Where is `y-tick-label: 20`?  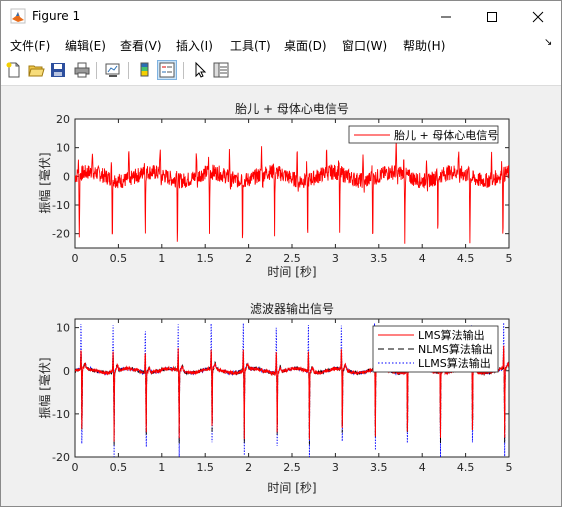
y-tick-label: 20 is located at coordinates (63, 119).